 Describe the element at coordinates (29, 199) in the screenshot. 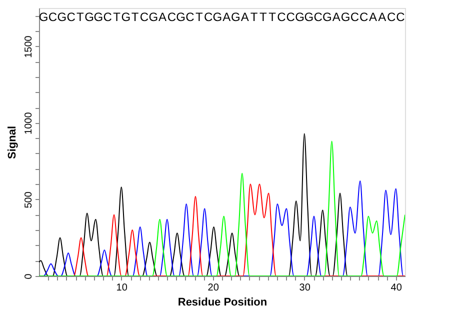

I see `y-tick-label: 500` at that location.